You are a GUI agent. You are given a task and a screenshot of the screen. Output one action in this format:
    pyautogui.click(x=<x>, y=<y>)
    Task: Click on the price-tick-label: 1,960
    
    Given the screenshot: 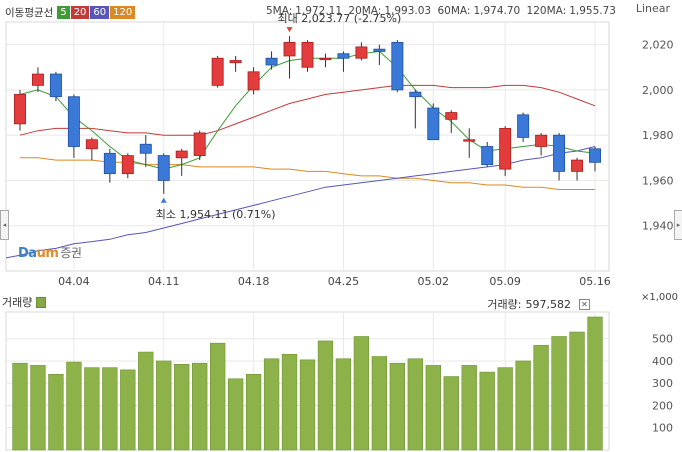 What is the action you would take?
    pyautogui.click(x=658, y=180)
    